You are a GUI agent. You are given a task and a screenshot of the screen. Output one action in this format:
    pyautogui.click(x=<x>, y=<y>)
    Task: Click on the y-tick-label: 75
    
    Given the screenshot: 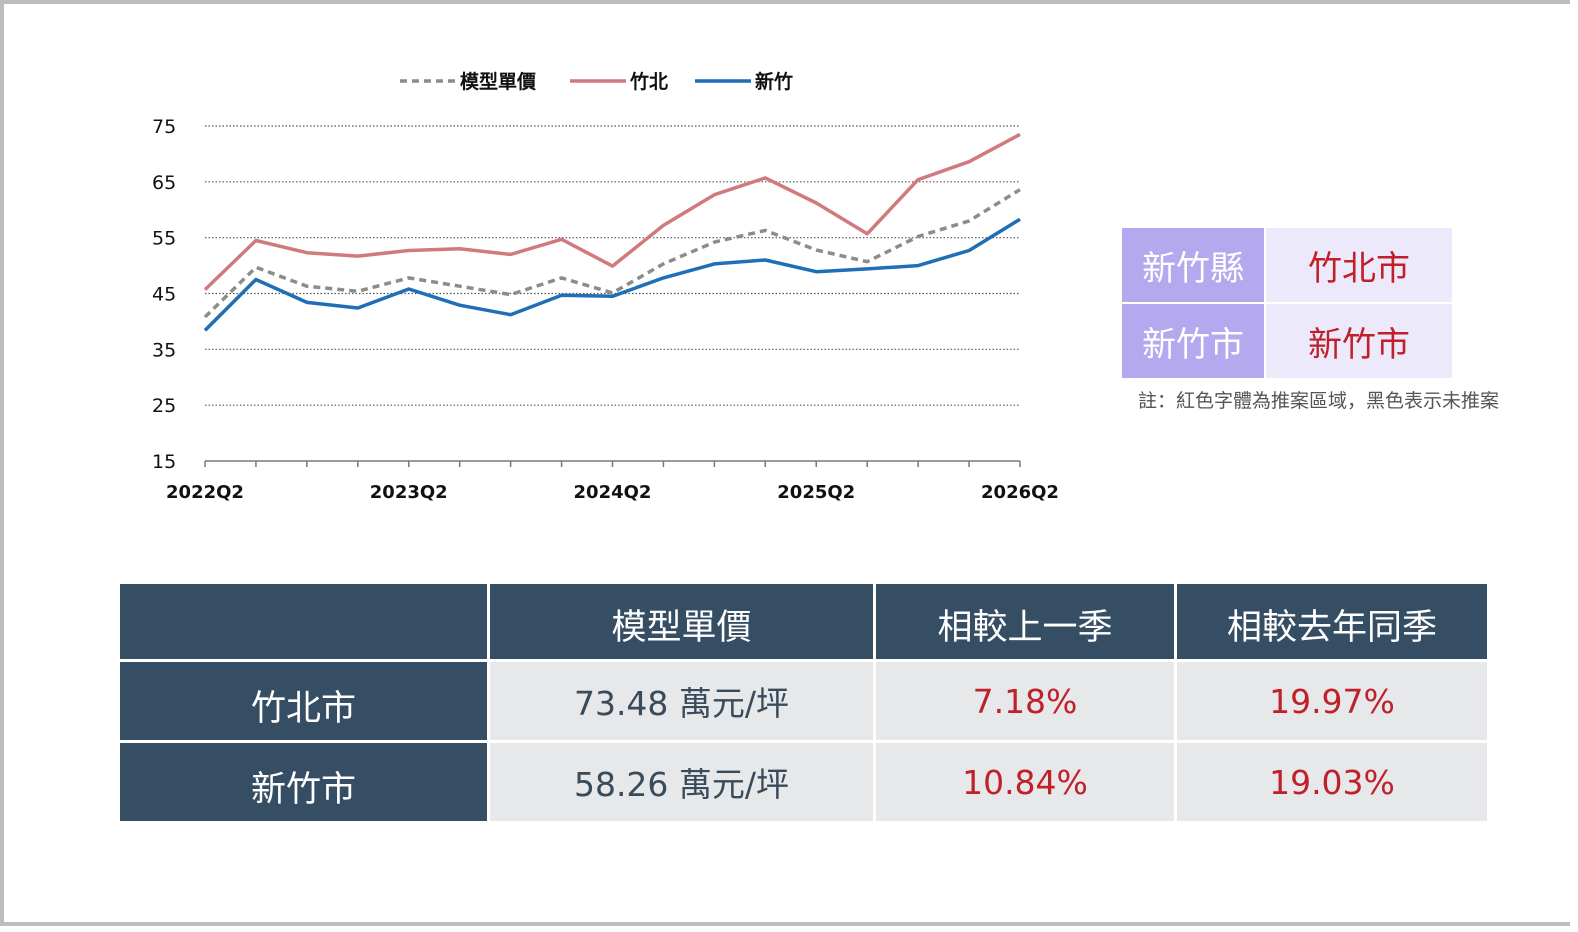 What is the action you would take?
    pyautogui.click(x=164, y=127)
    